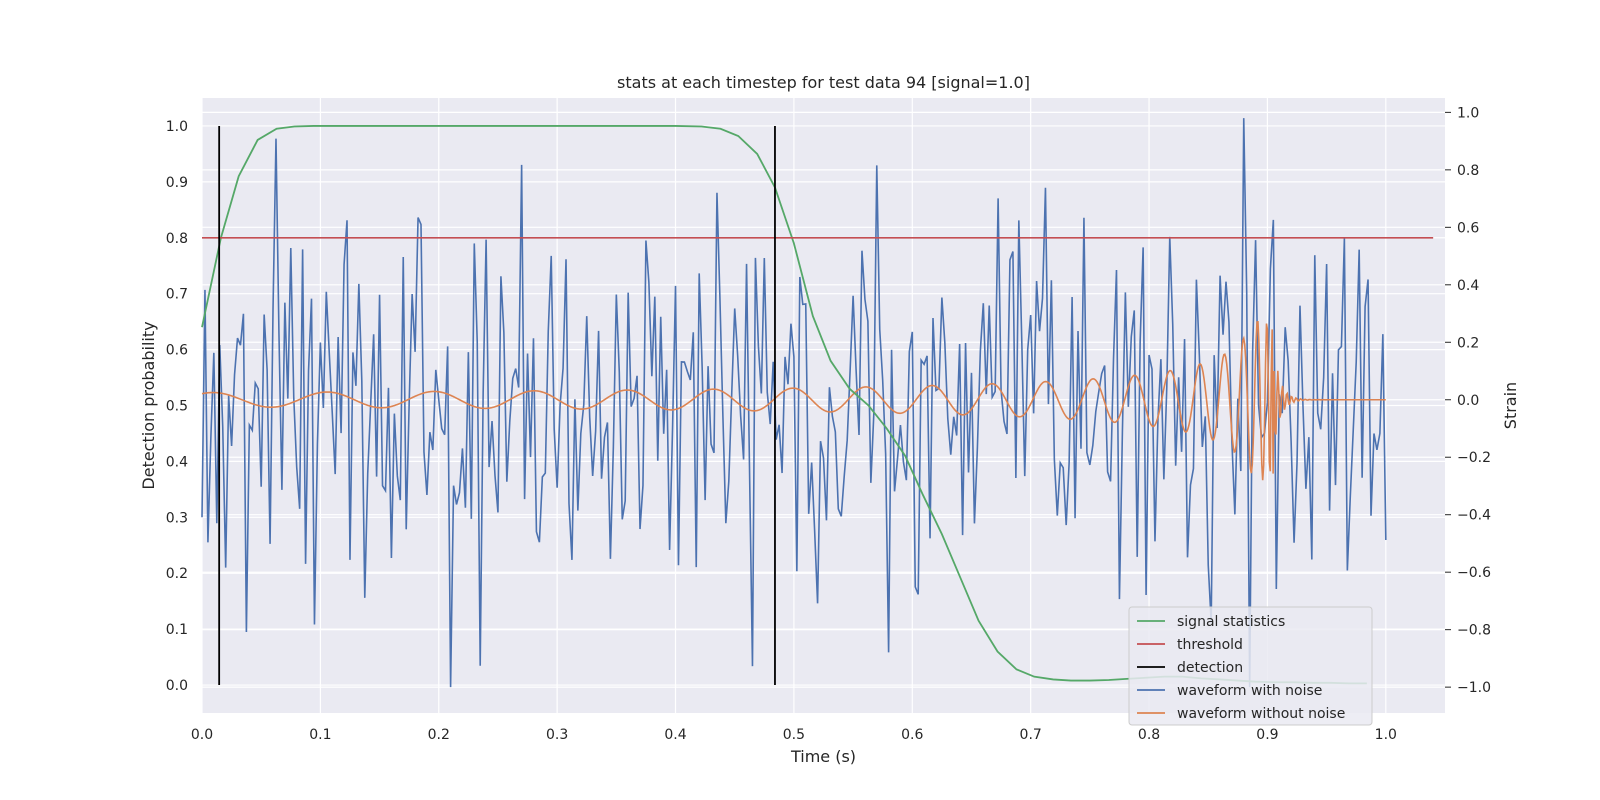 This screenshot has height=800, width=1600. Describe the element at coordinates (177, 407) in the screenshot. I see `y-tick-label: 0.5` at that location.